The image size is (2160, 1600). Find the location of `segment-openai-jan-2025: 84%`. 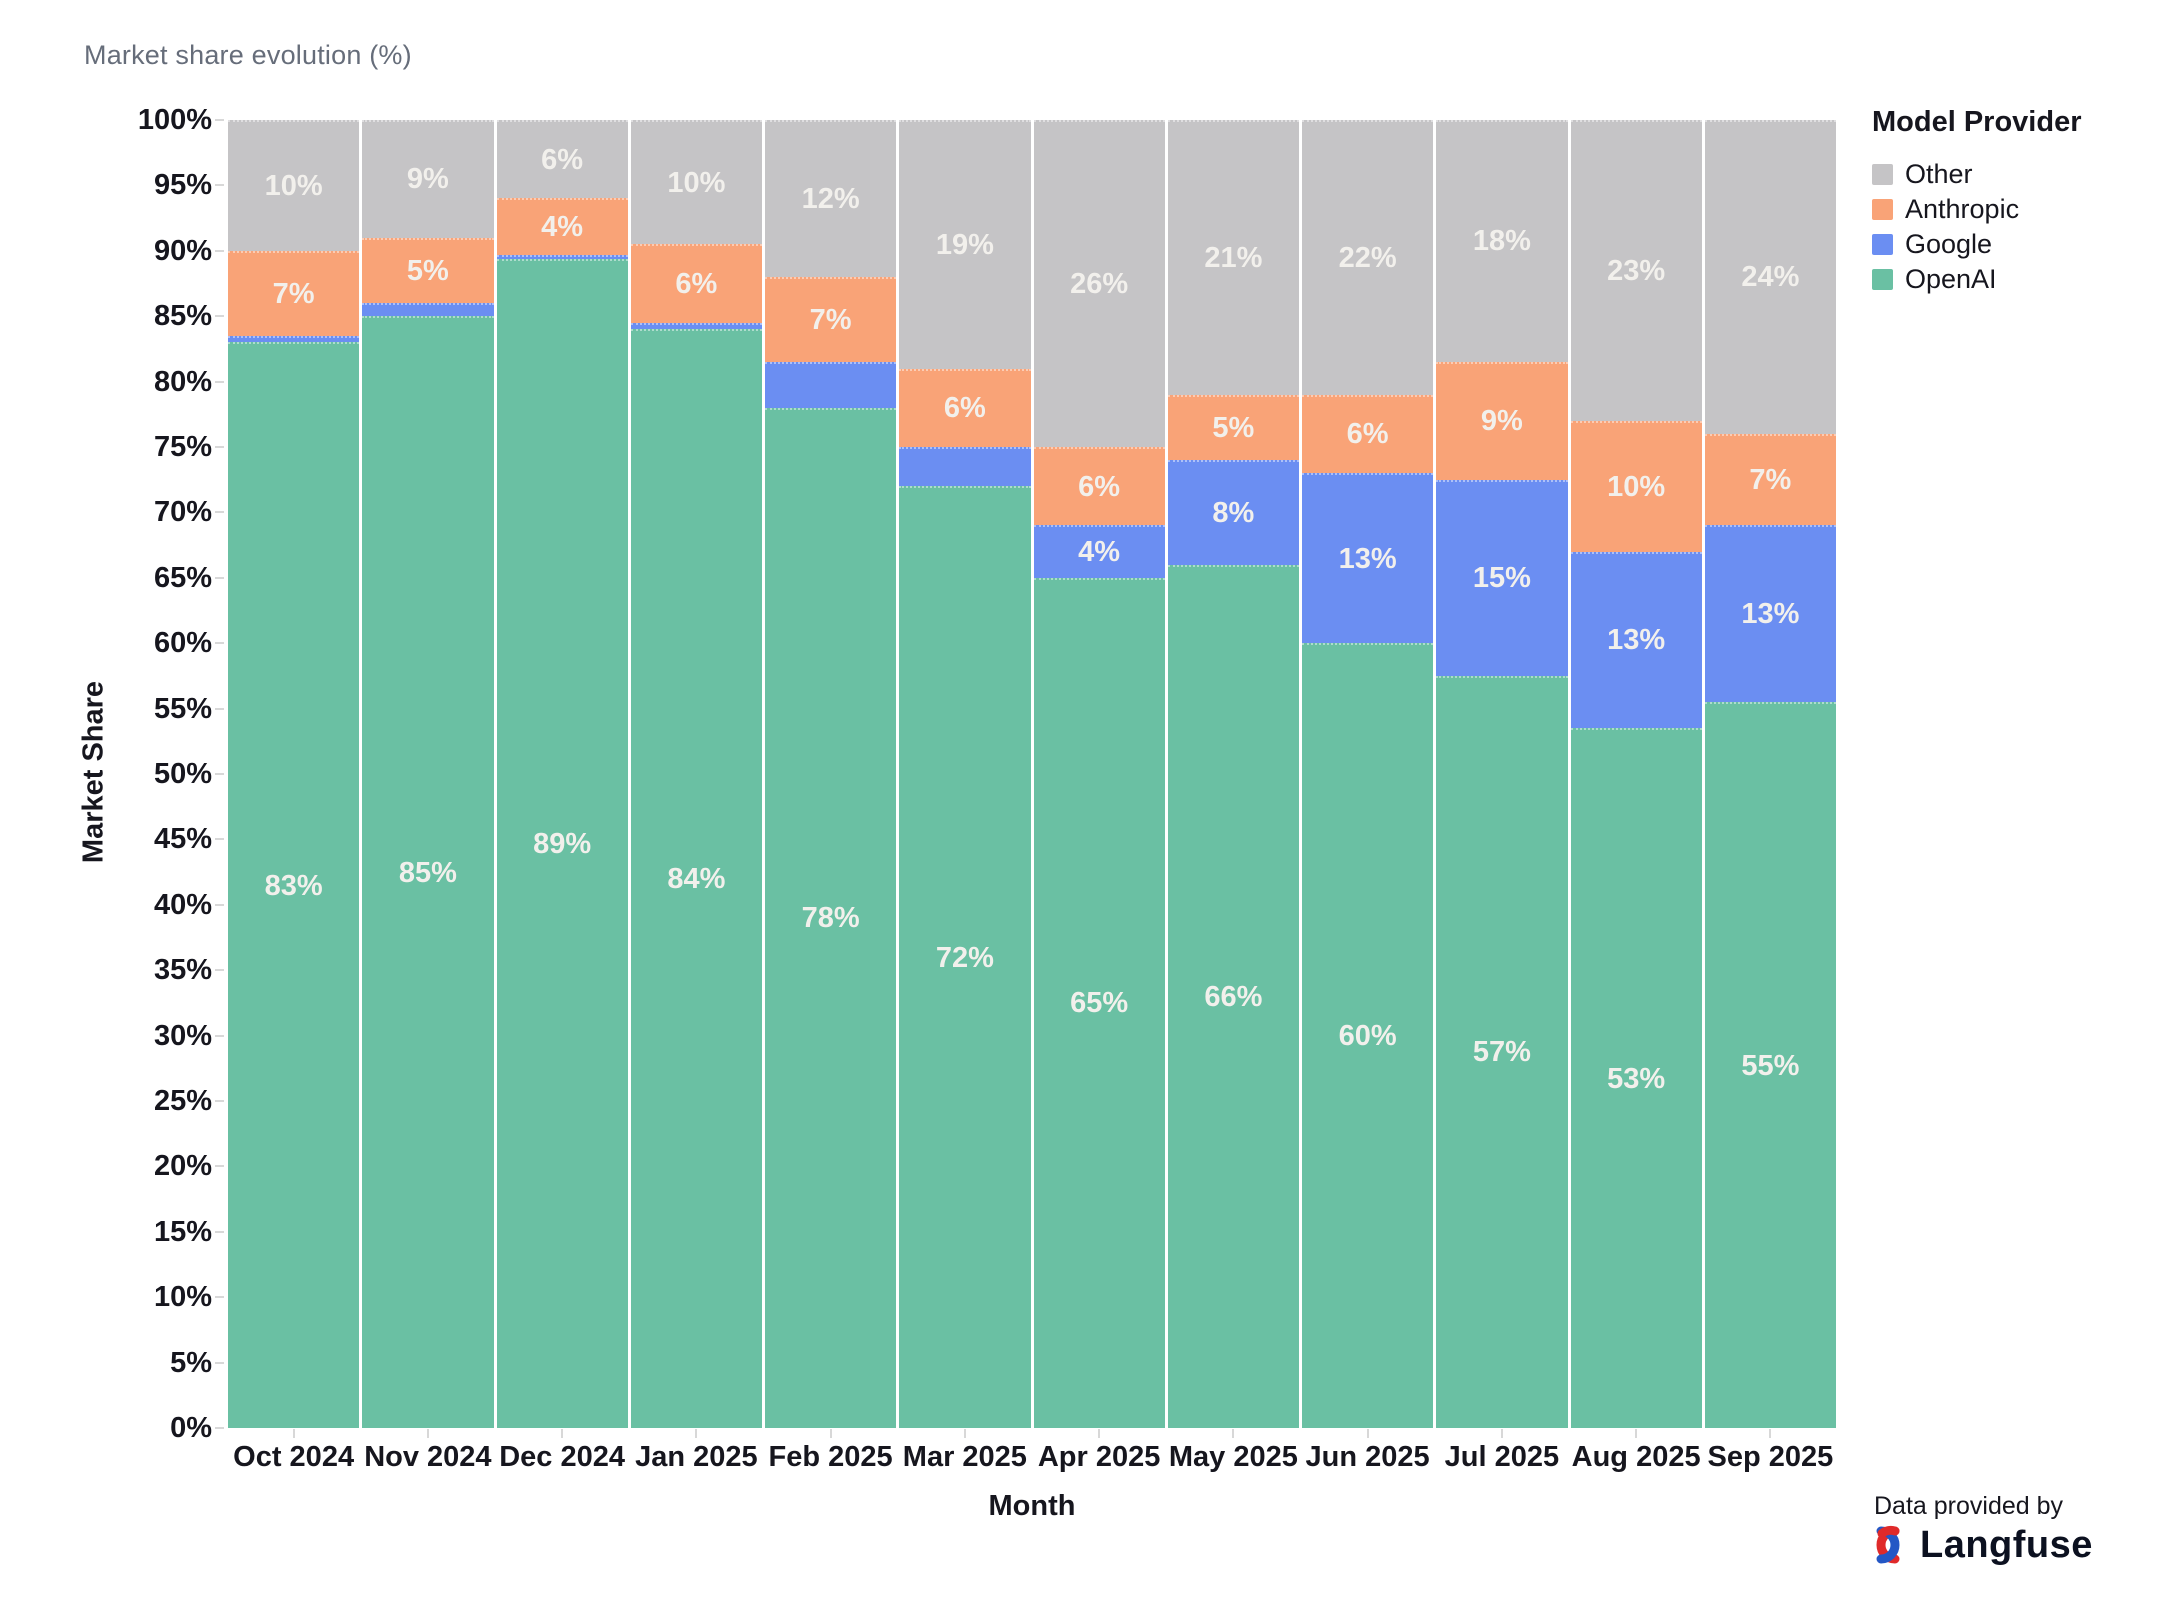

segment-openai-jan-2025: 84% is located at coordinates (696, 878).